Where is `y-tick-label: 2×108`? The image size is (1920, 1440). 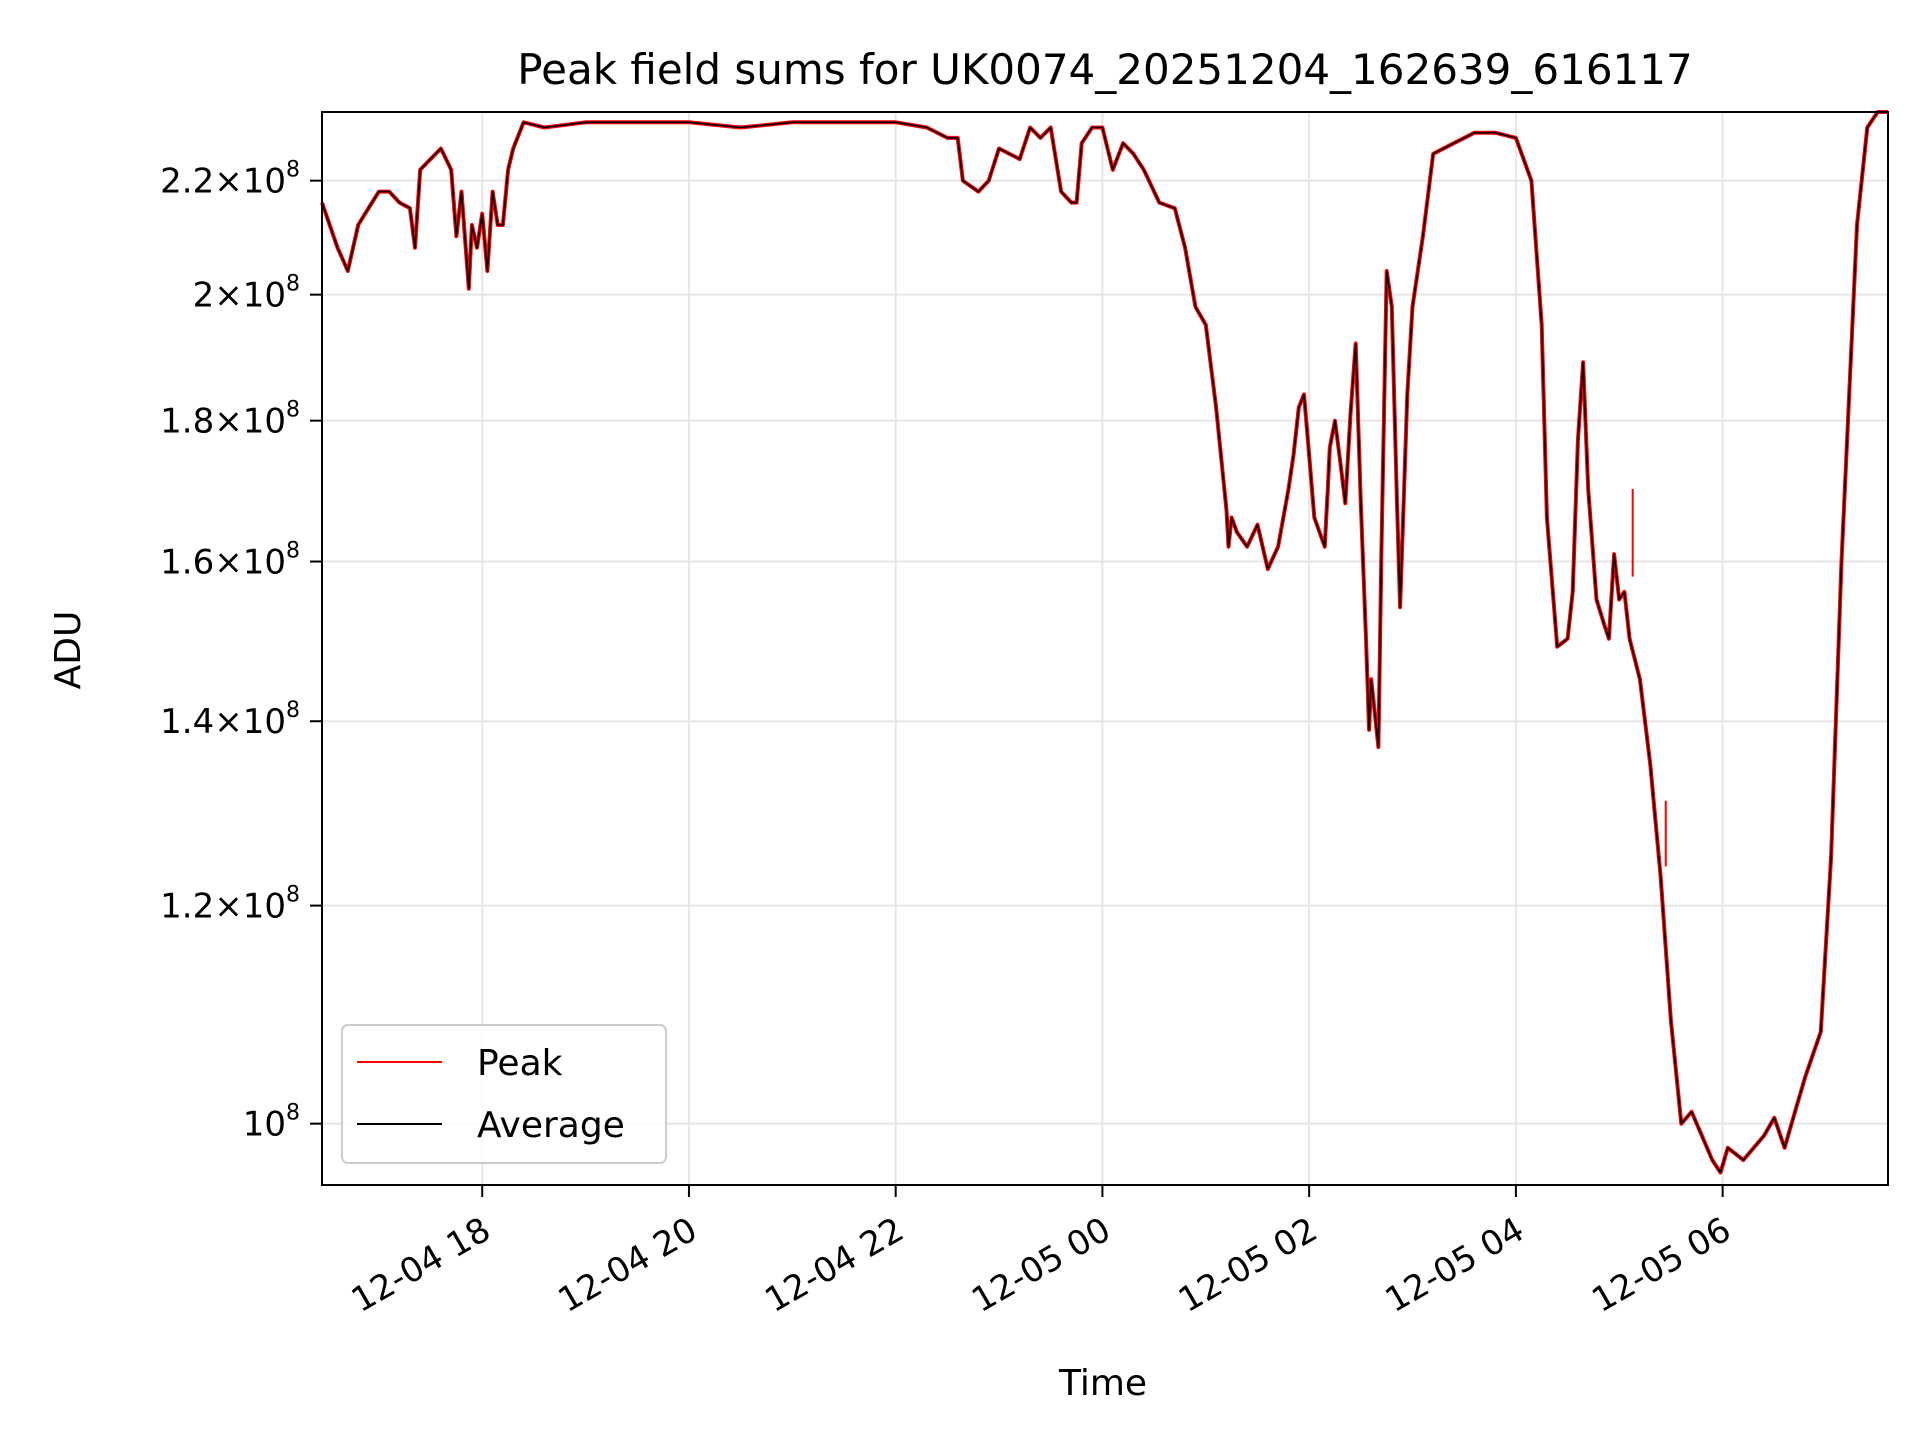 y-tick-label: 2×108 is located at coordinates (246, 294).